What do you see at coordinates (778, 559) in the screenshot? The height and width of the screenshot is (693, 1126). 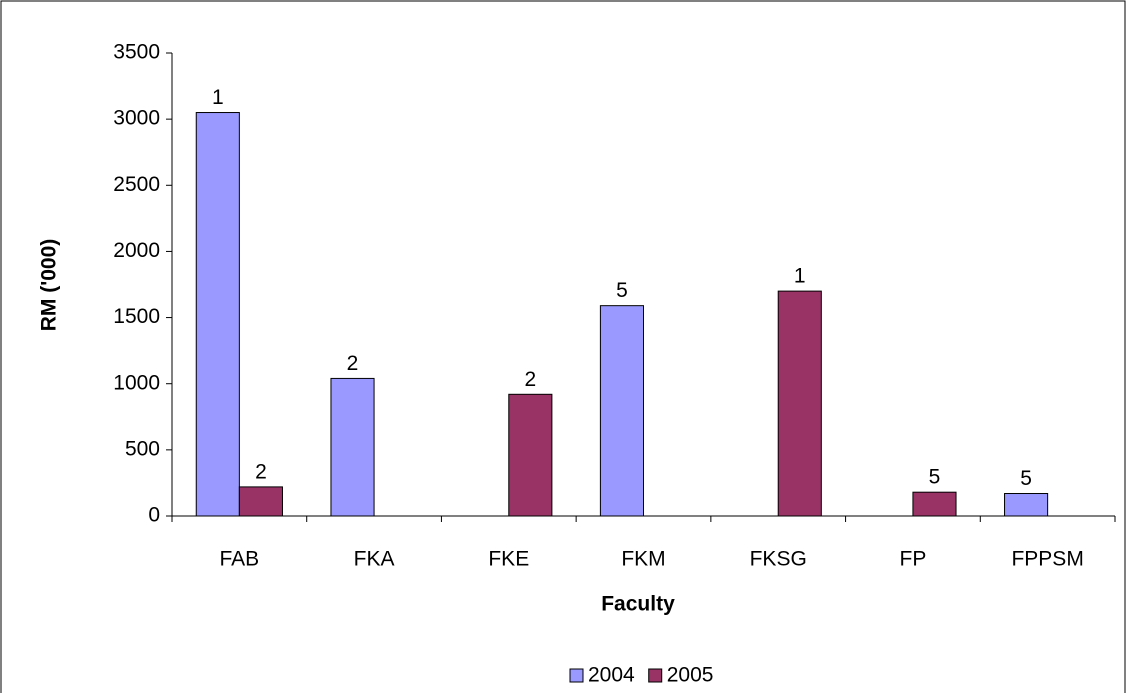 I see `x-tick-label: FKSG` at bounding box center [778, 559].